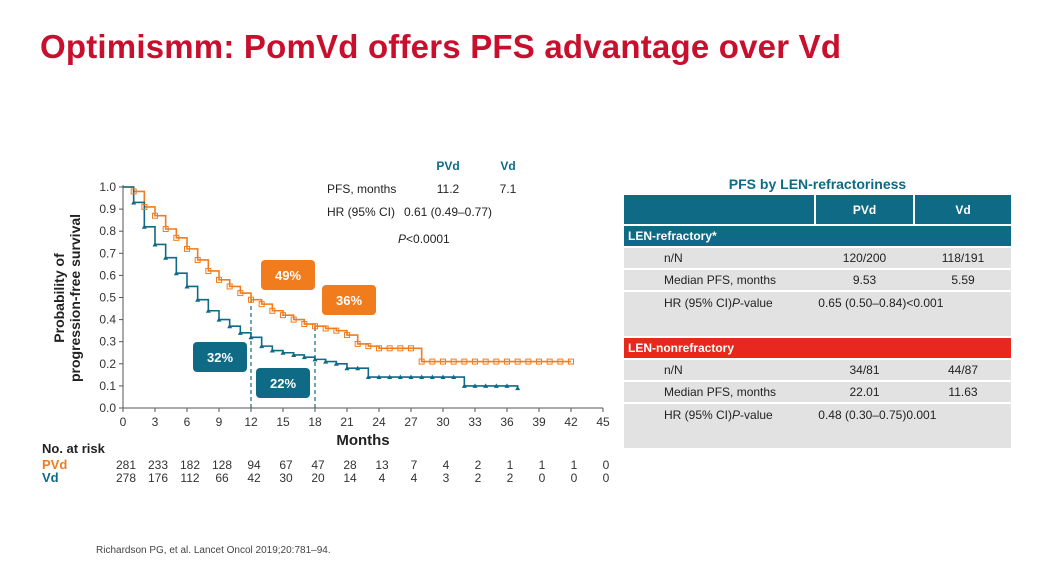  I want to click on group-len-refractory: LEN-refractory*, so click(817, 236).